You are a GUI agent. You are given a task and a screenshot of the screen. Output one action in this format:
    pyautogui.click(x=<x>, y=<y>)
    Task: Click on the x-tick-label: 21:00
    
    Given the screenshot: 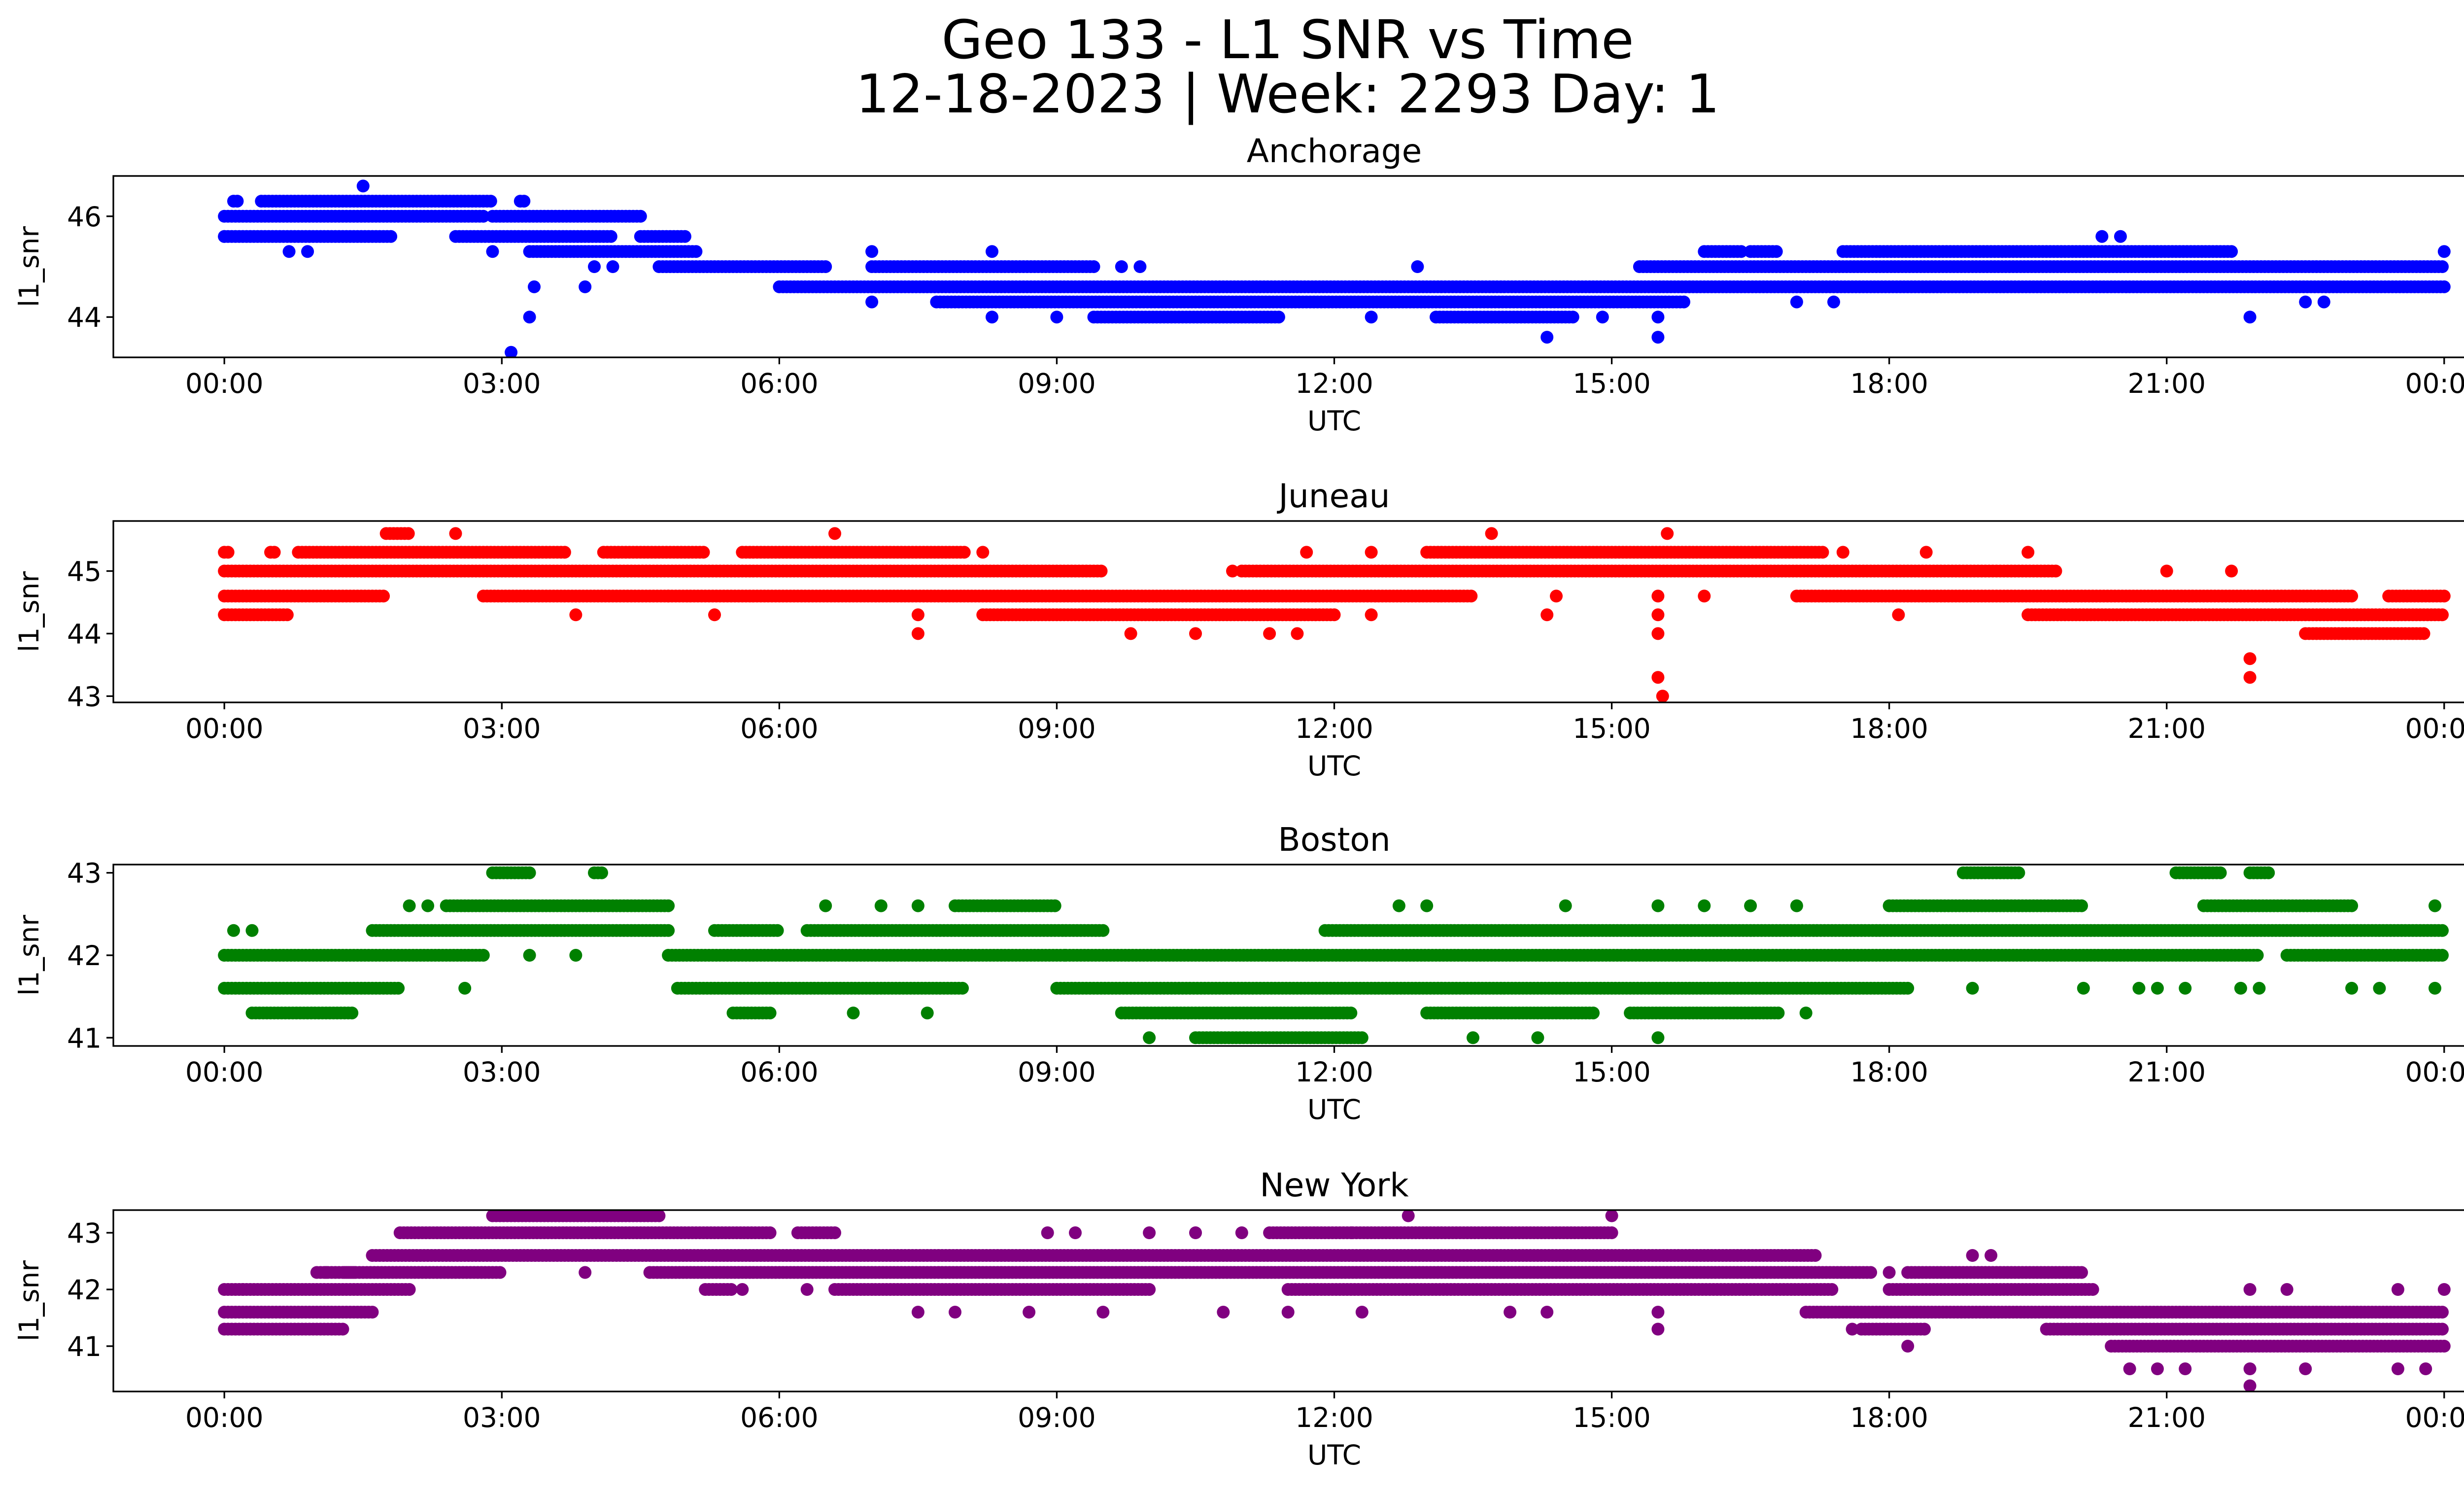 What is the action you would take?
    pyautogui.click(x=2166, y=728)
    